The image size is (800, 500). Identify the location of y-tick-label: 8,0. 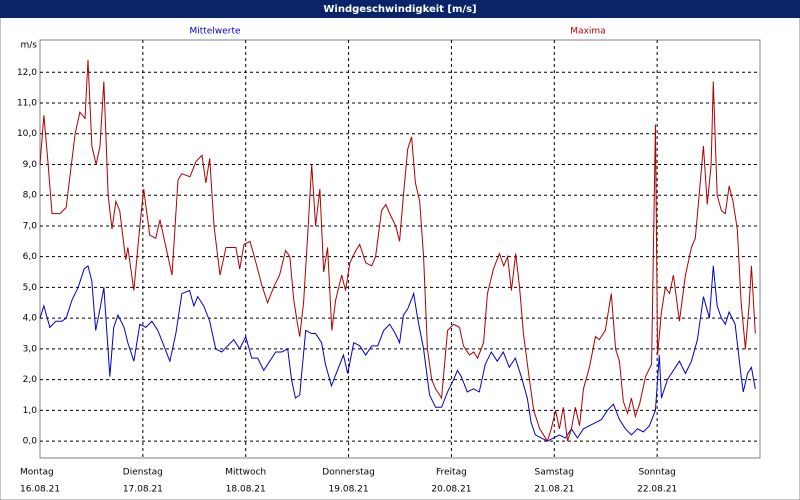
(30, 196).